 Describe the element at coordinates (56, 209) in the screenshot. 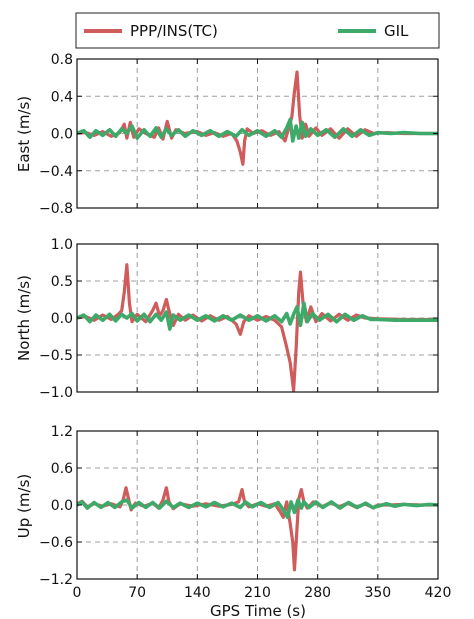

I see `y-tick-label-east-0: −0.8` at that location.